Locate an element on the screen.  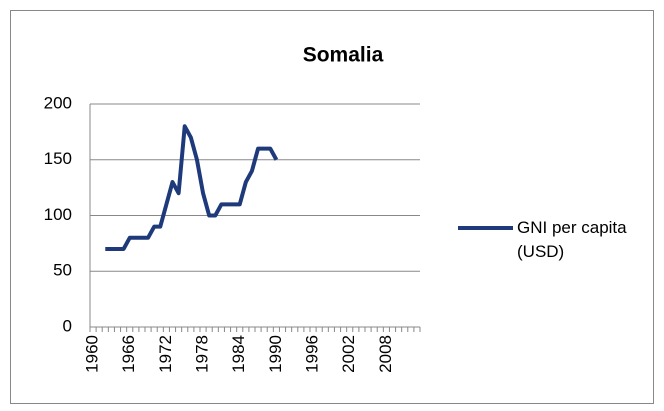
x-tick-label: 1960 is located at coordinates (92, 354).